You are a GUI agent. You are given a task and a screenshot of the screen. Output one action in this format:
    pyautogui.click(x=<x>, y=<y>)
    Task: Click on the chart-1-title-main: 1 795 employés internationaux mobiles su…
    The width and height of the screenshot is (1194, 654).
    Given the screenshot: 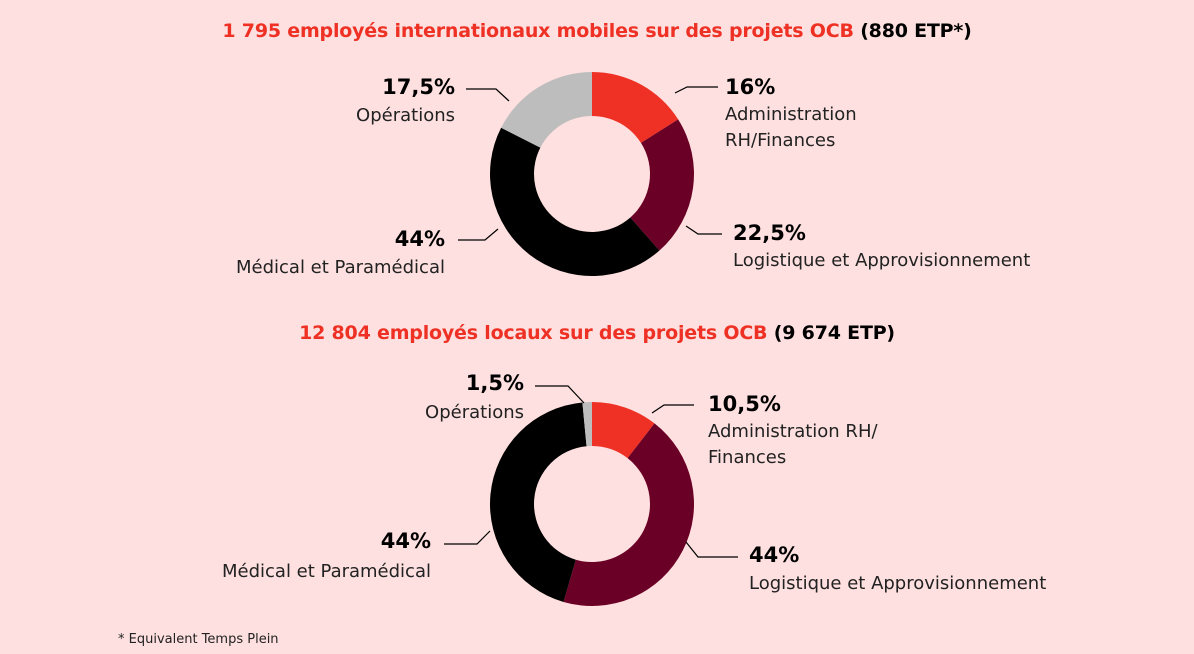 What is the action you would take?
    pyautogui.click(x=538, y=31)
    